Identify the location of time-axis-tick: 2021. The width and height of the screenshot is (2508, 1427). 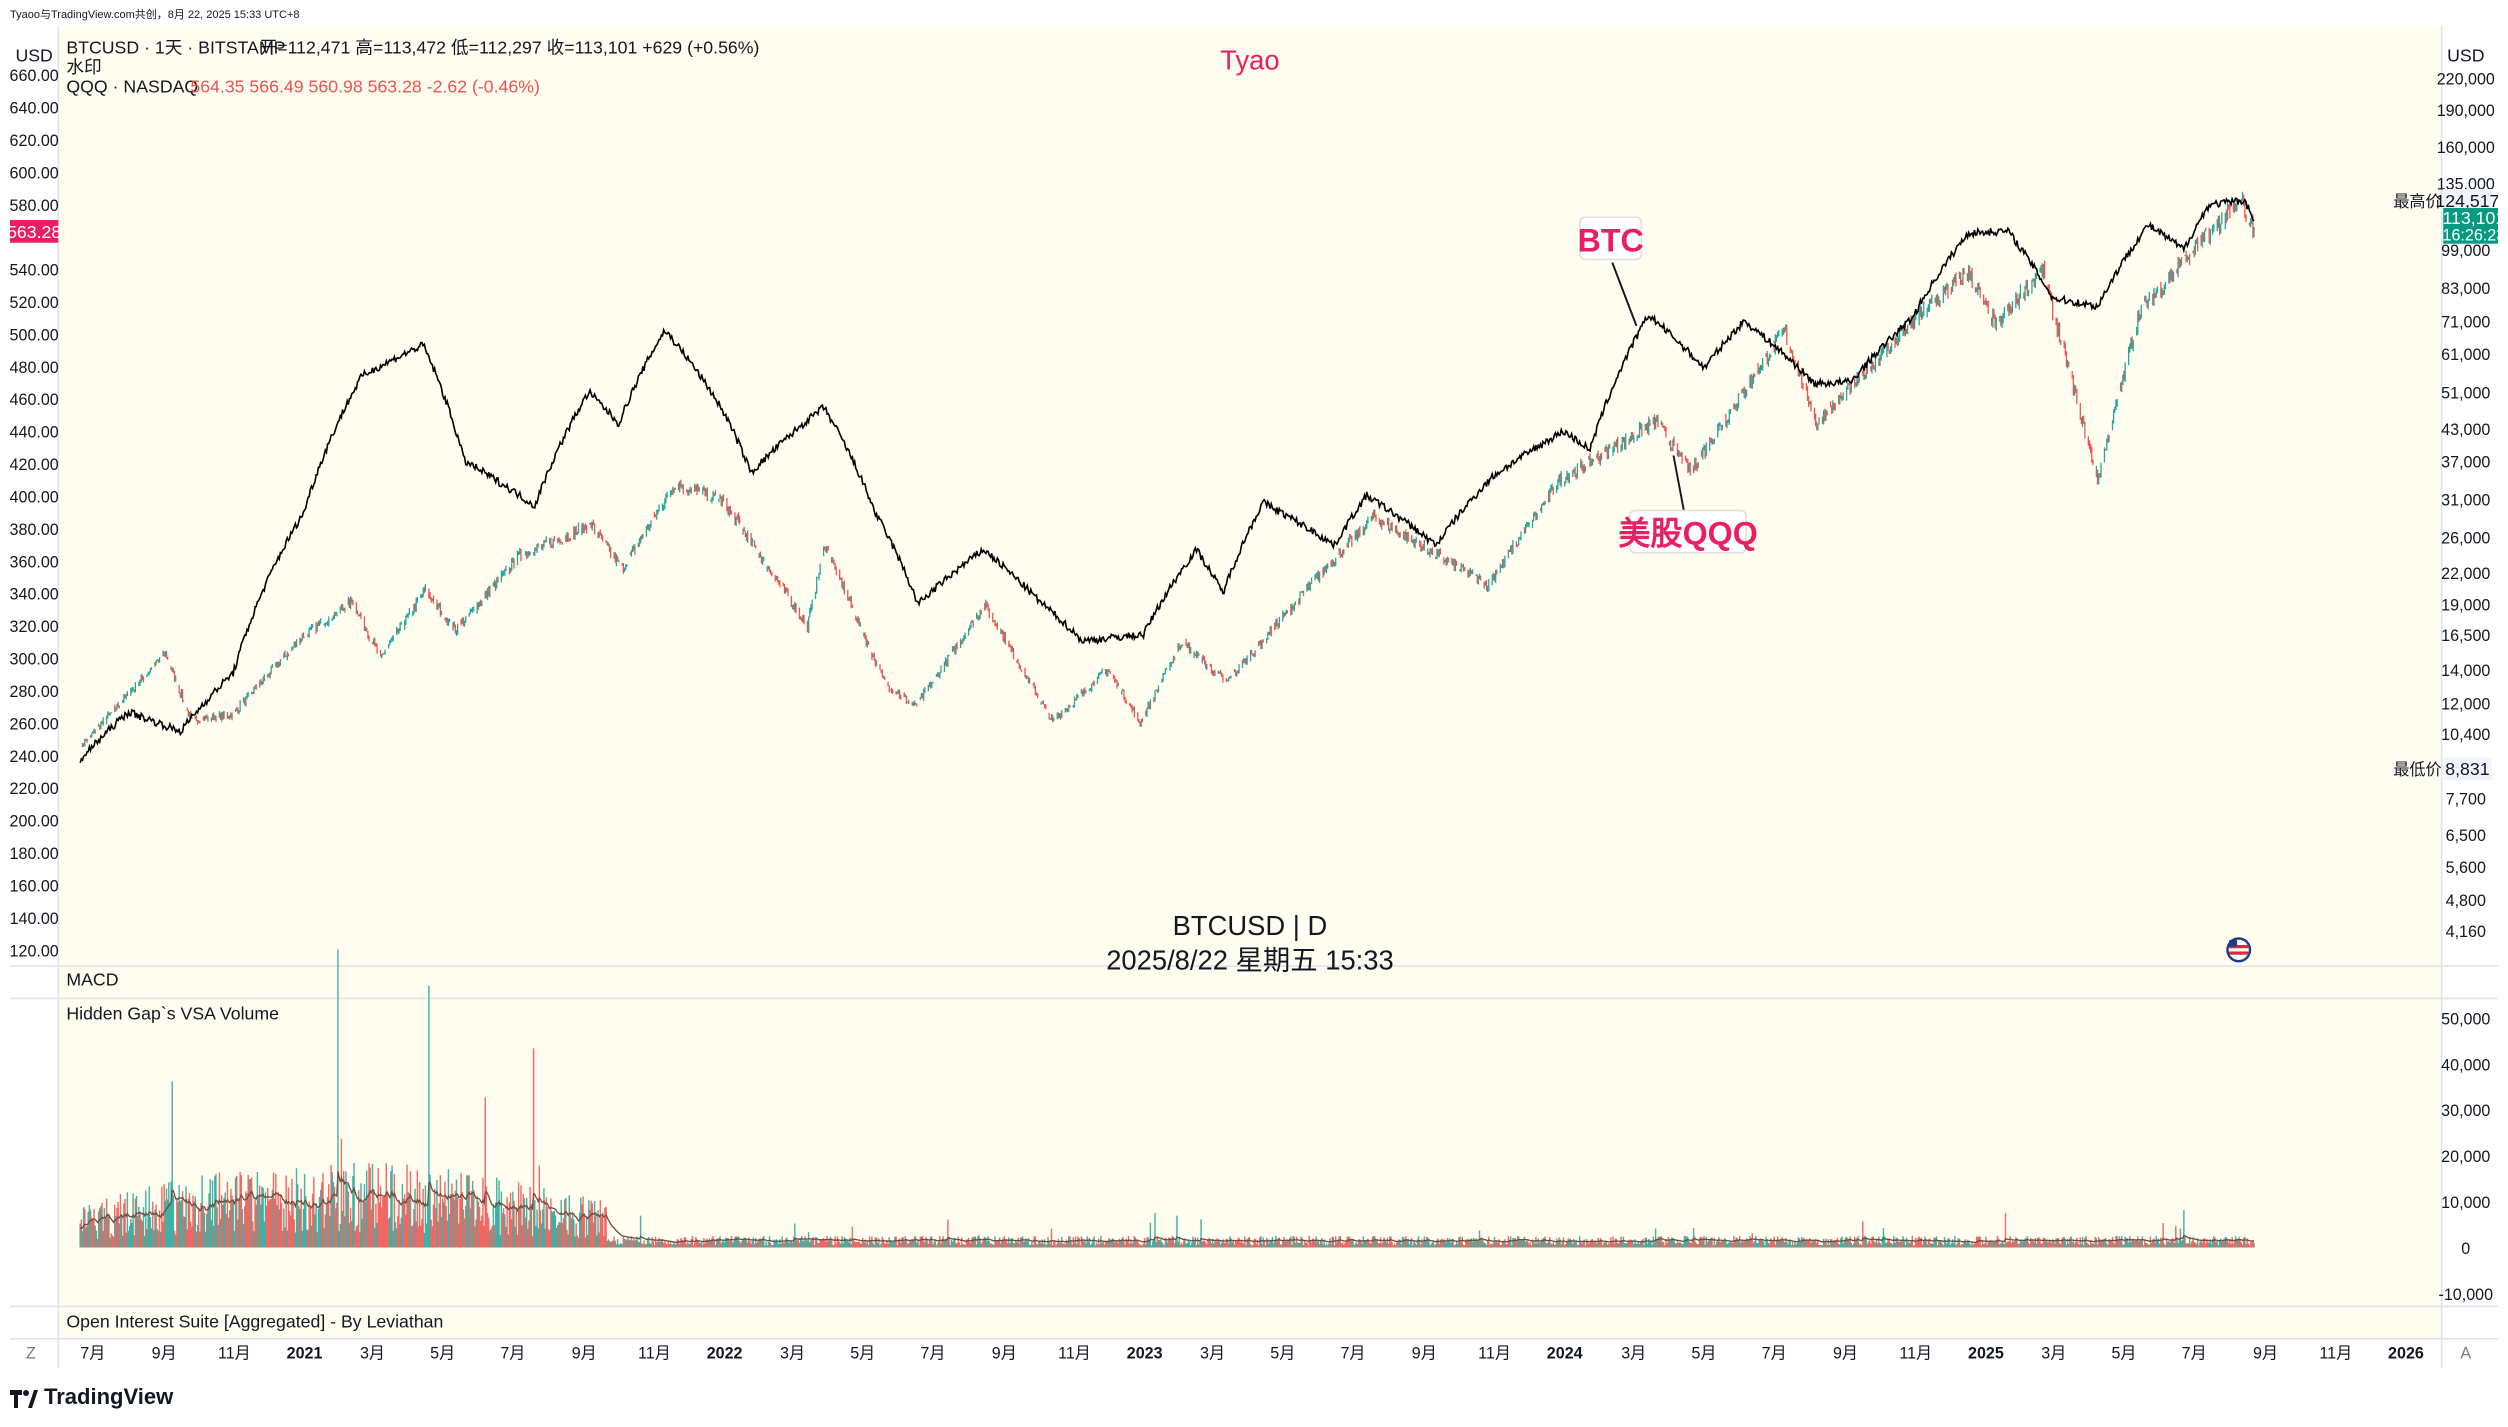
(305, 1353).